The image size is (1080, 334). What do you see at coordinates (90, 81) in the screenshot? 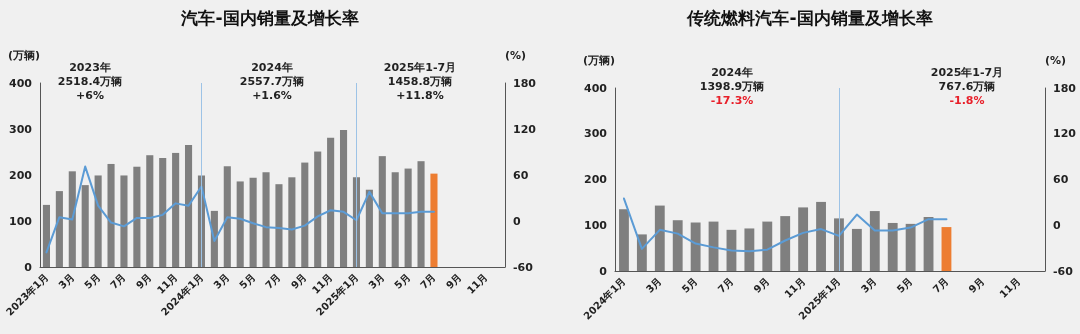
I see `annotation: 2518.4万辆` at bounding box center [90, 81].